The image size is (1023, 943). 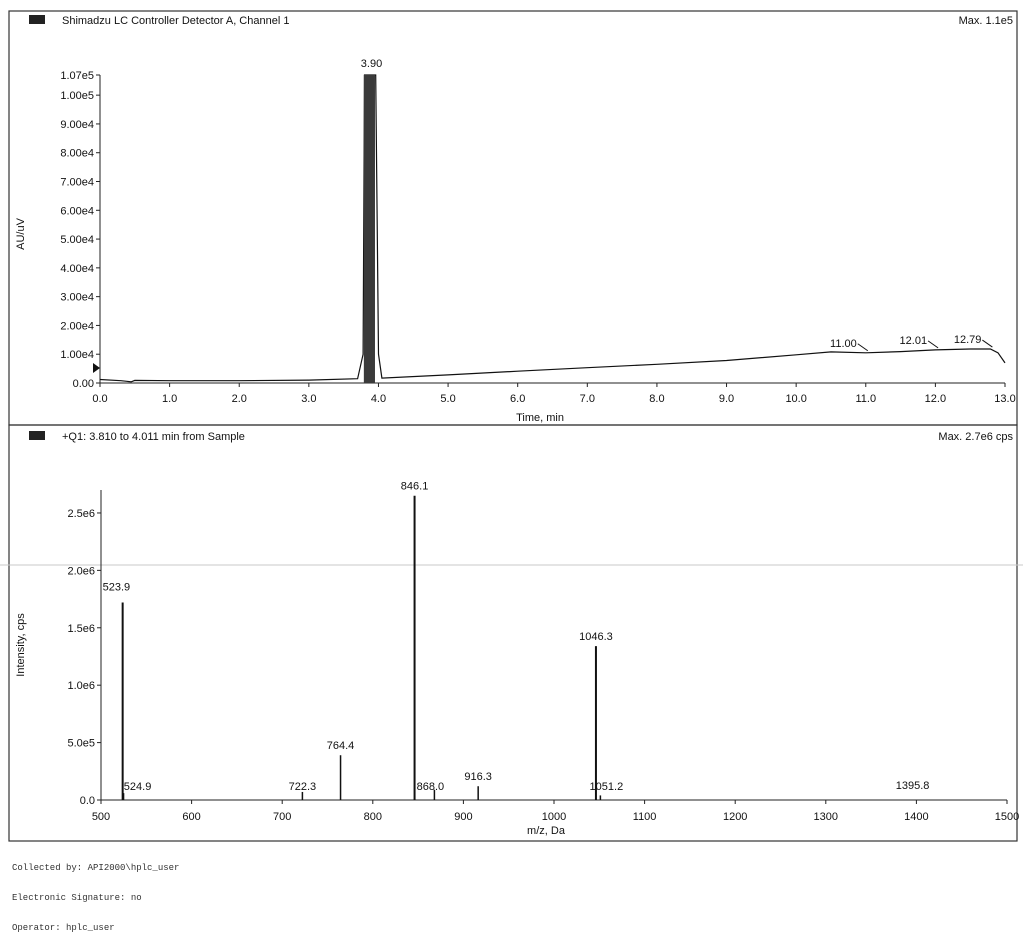 I want to click on lc-x-tick-label: 3.0, so click(x=308, y=399).